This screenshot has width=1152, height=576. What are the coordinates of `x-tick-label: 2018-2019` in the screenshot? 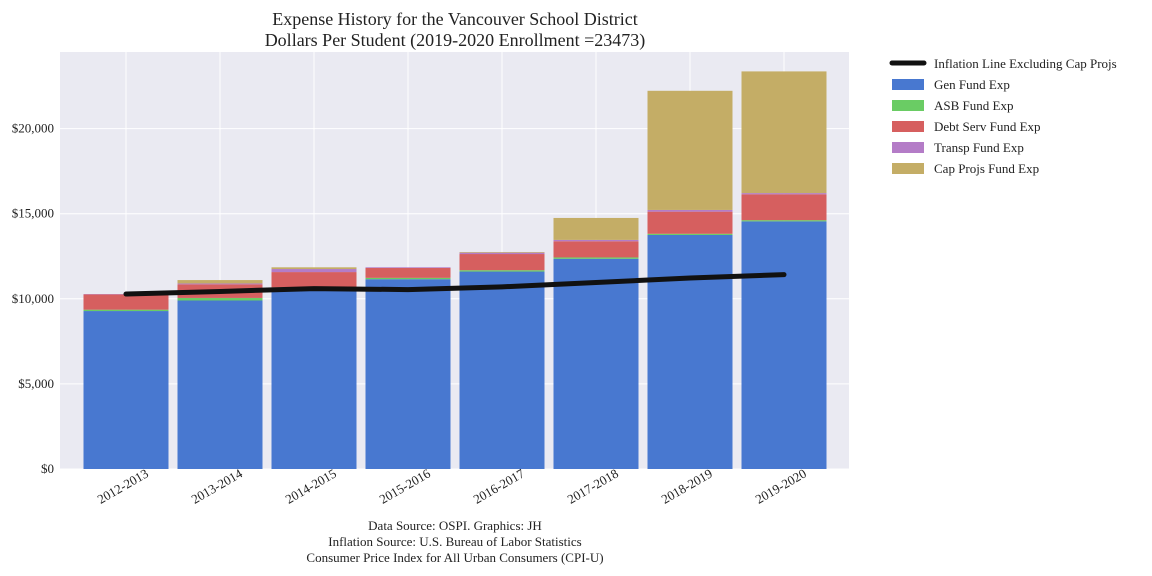 It's located at (687, 486).